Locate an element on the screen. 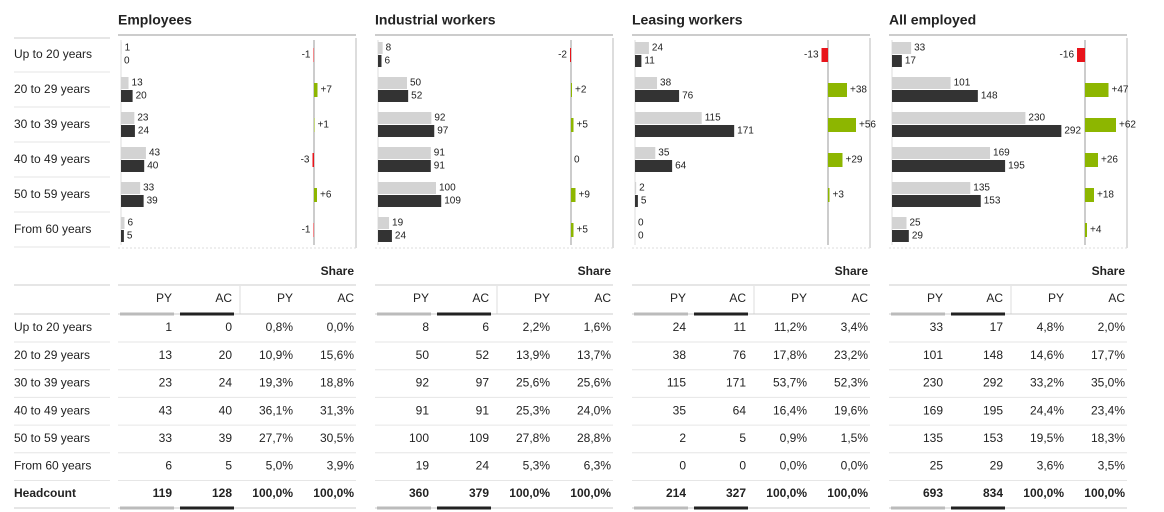 The image size is (1164, 512). table-cell: 13,7% is located at coordinates (594, 355).